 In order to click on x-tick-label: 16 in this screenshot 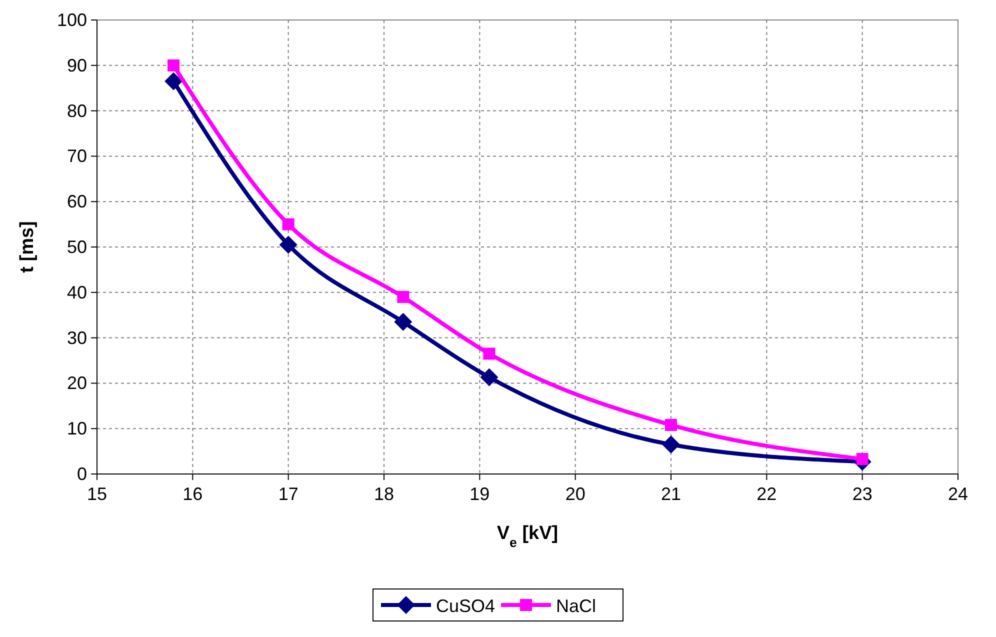, I will do `click(192, 494)`.